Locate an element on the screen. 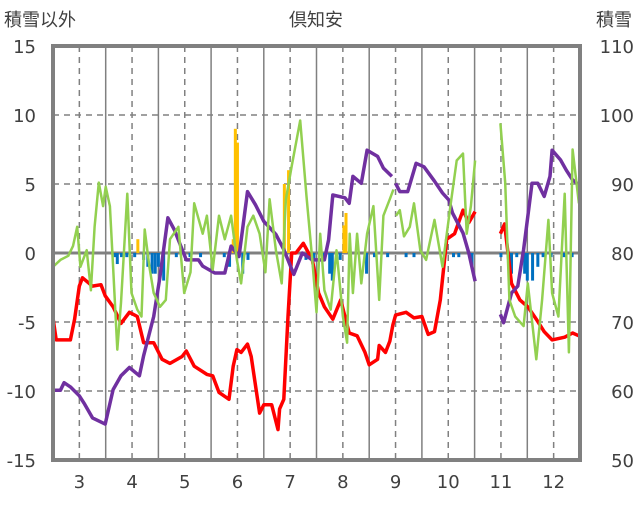 The height and width of the screenshot is (505, 636). x-tick-label: 8 is located at coordinates (342, 482).